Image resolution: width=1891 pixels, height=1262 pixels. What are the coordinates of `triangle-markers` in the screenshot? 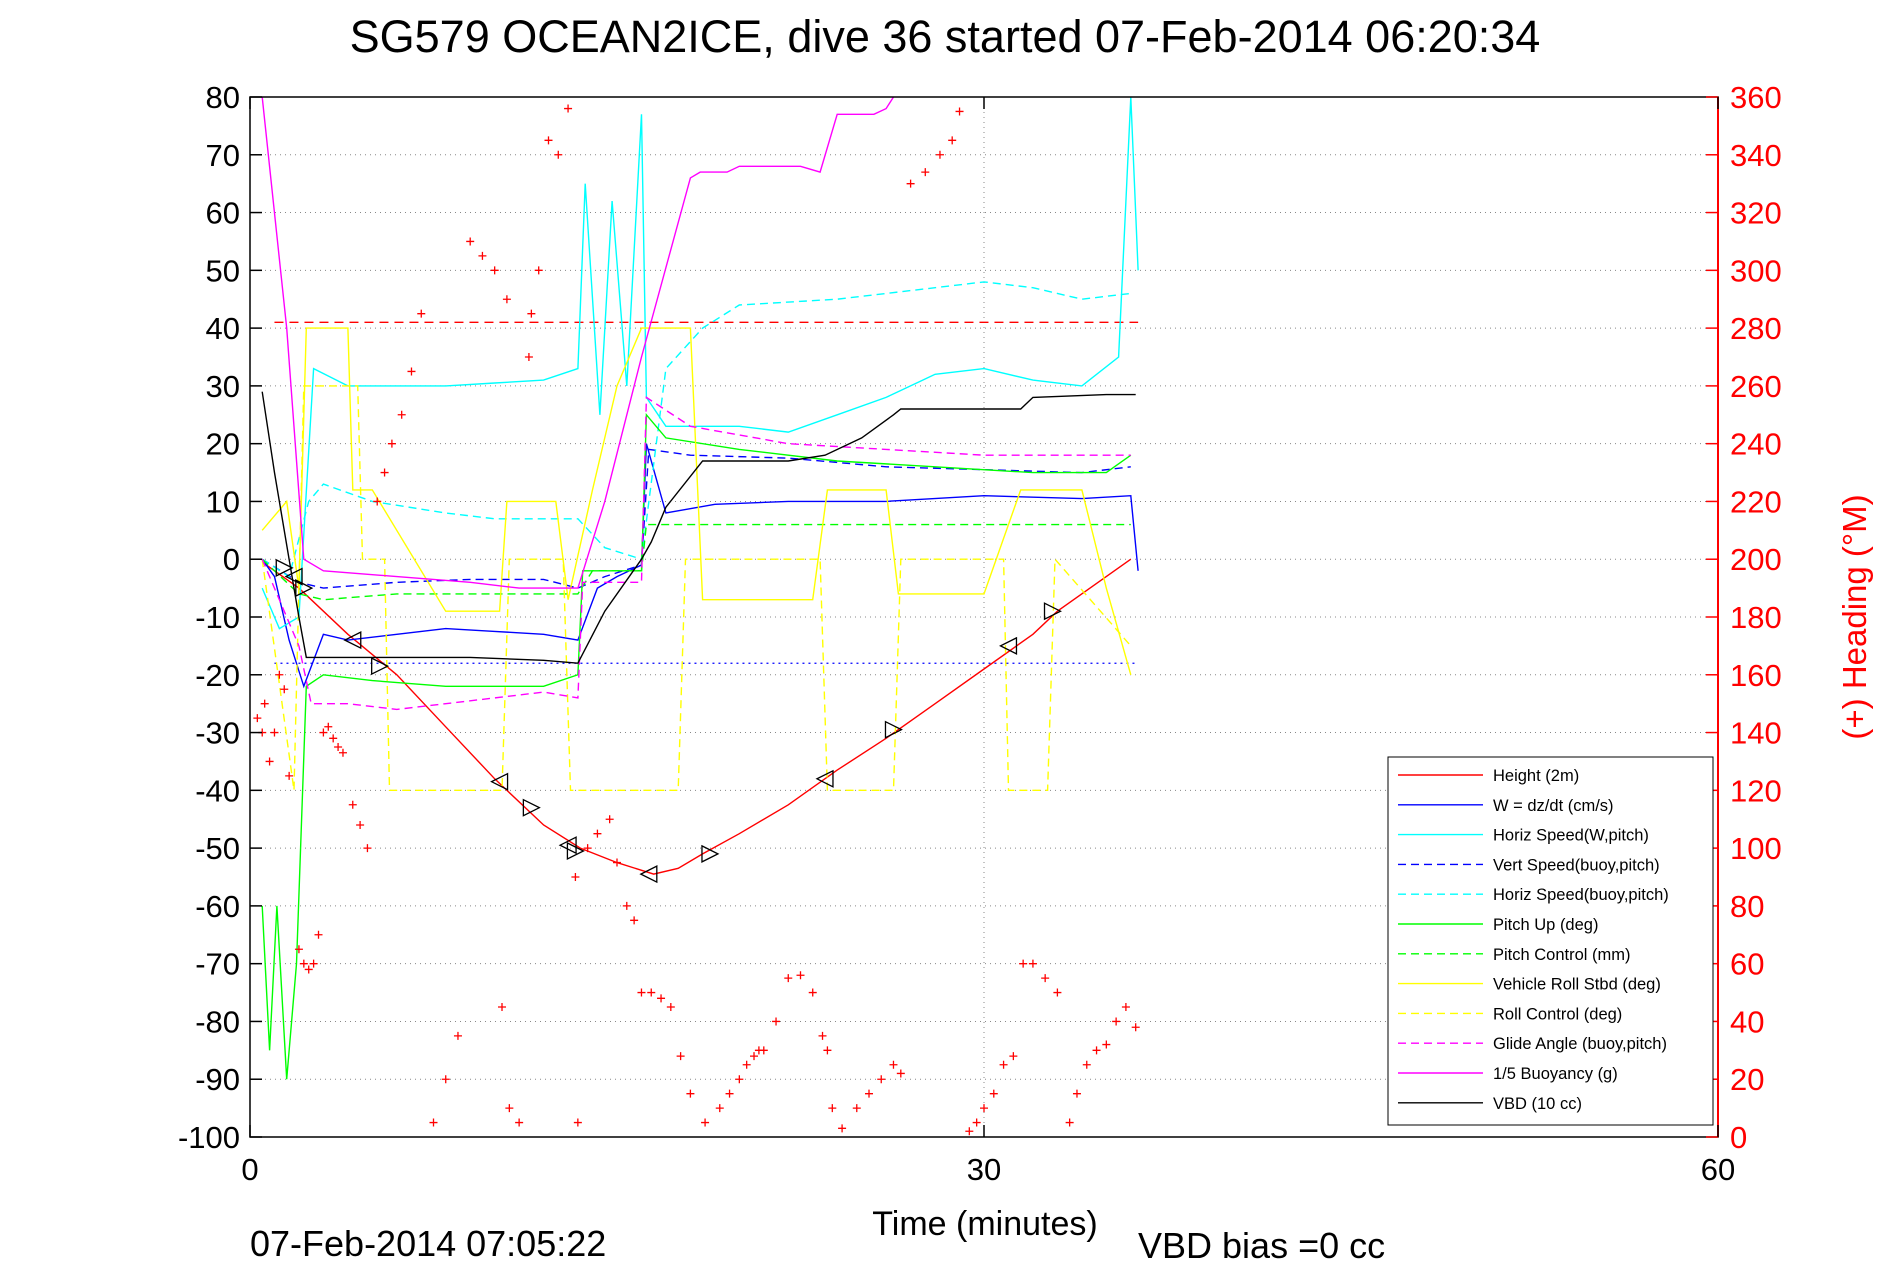 It's located at (668, 721).